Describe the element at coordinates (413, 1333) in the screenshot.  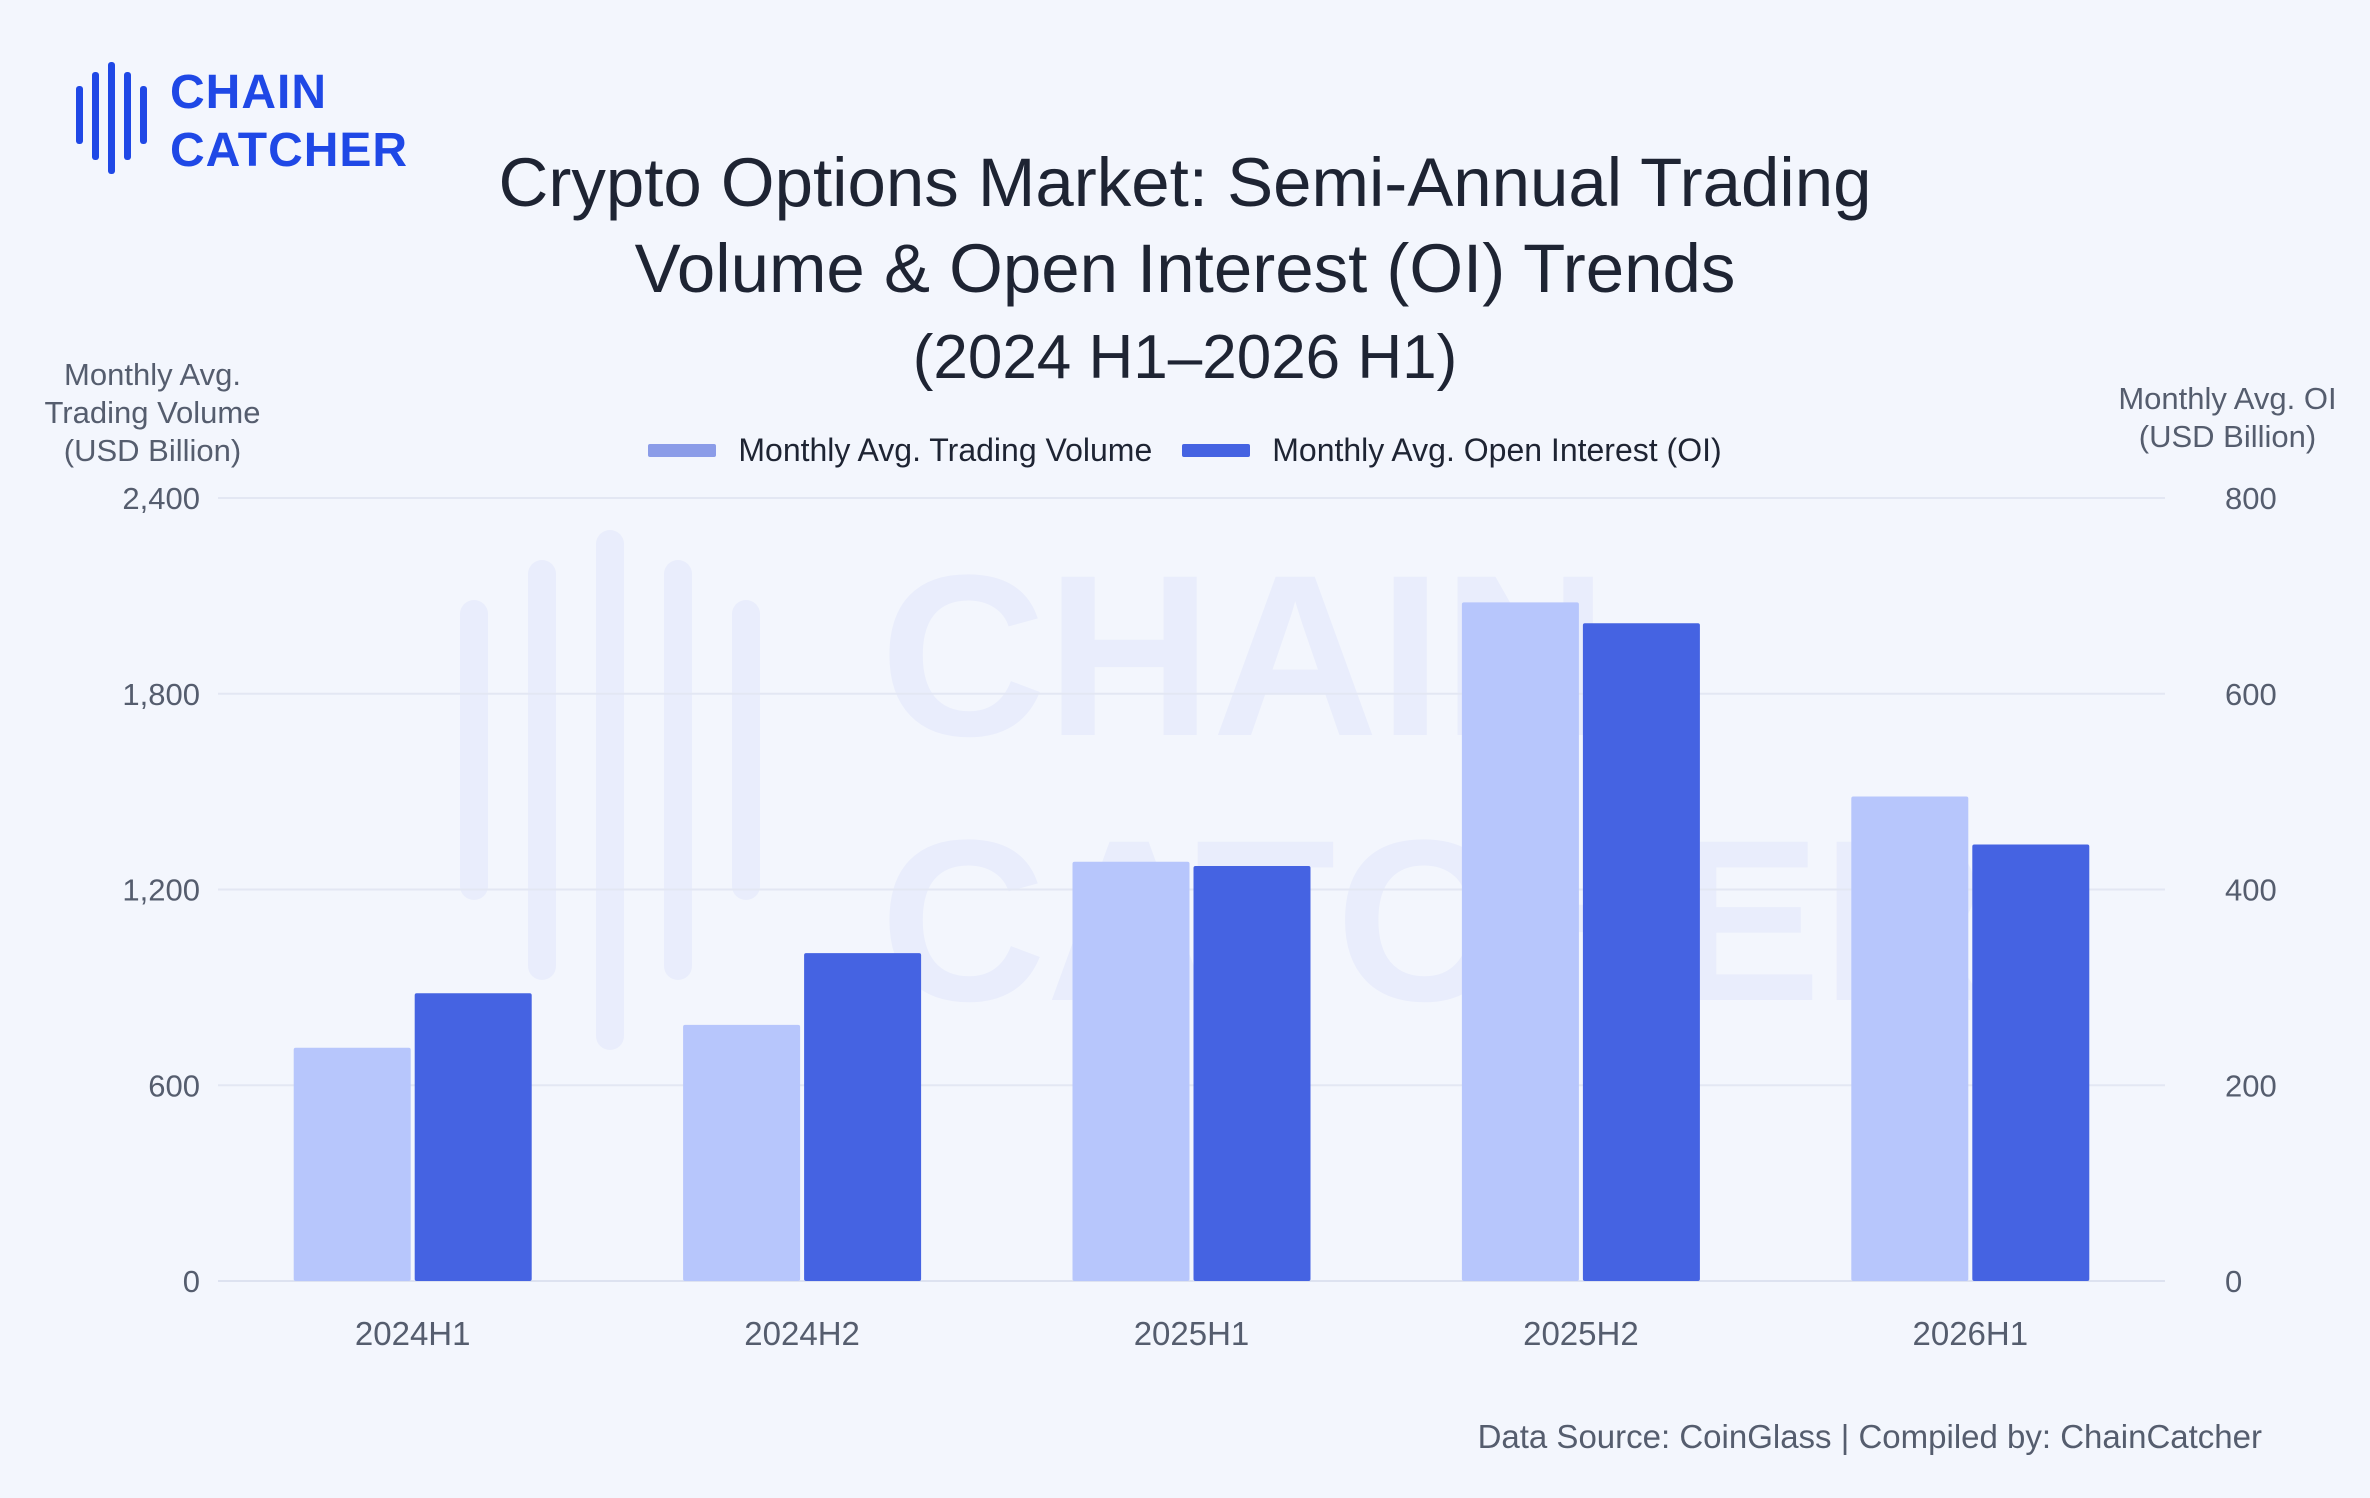
I see `x-axis-tick-label: 2024H1` at that location.